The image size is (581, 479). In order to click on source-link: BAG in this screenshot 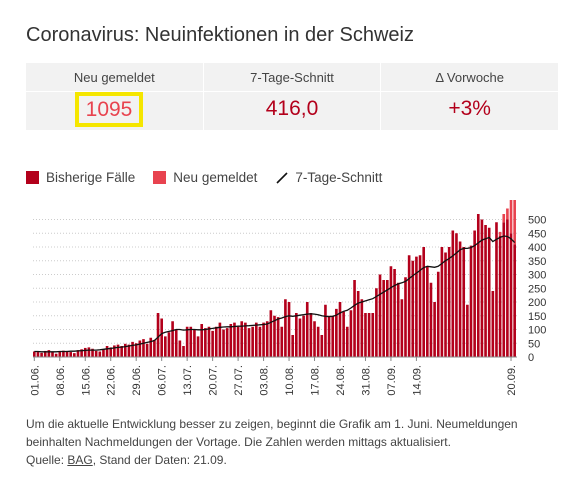, I will do `click(80, 460)`.